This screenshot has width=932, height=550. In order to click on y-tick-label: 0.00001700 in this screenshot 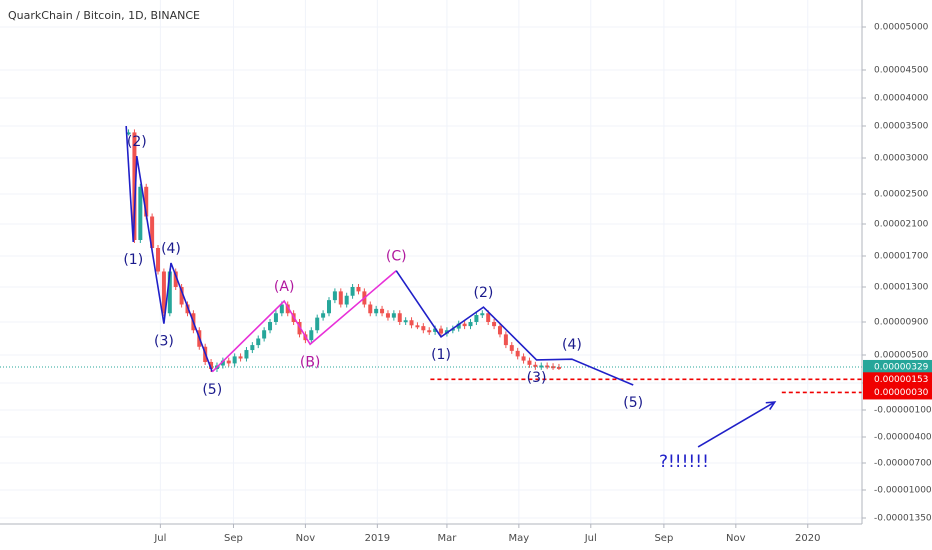, I will do `click(901, 257)`.